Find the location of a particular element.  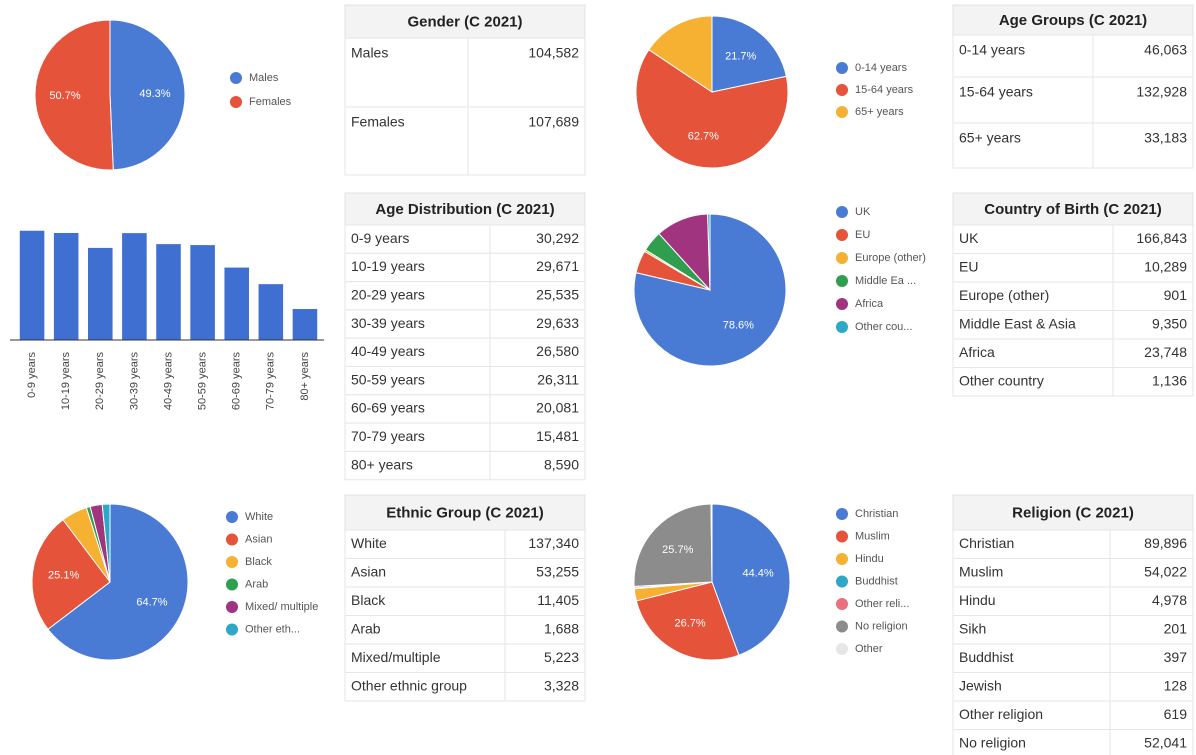

legend-label: Mixed/ multiple is located at coordinates (281, 607).